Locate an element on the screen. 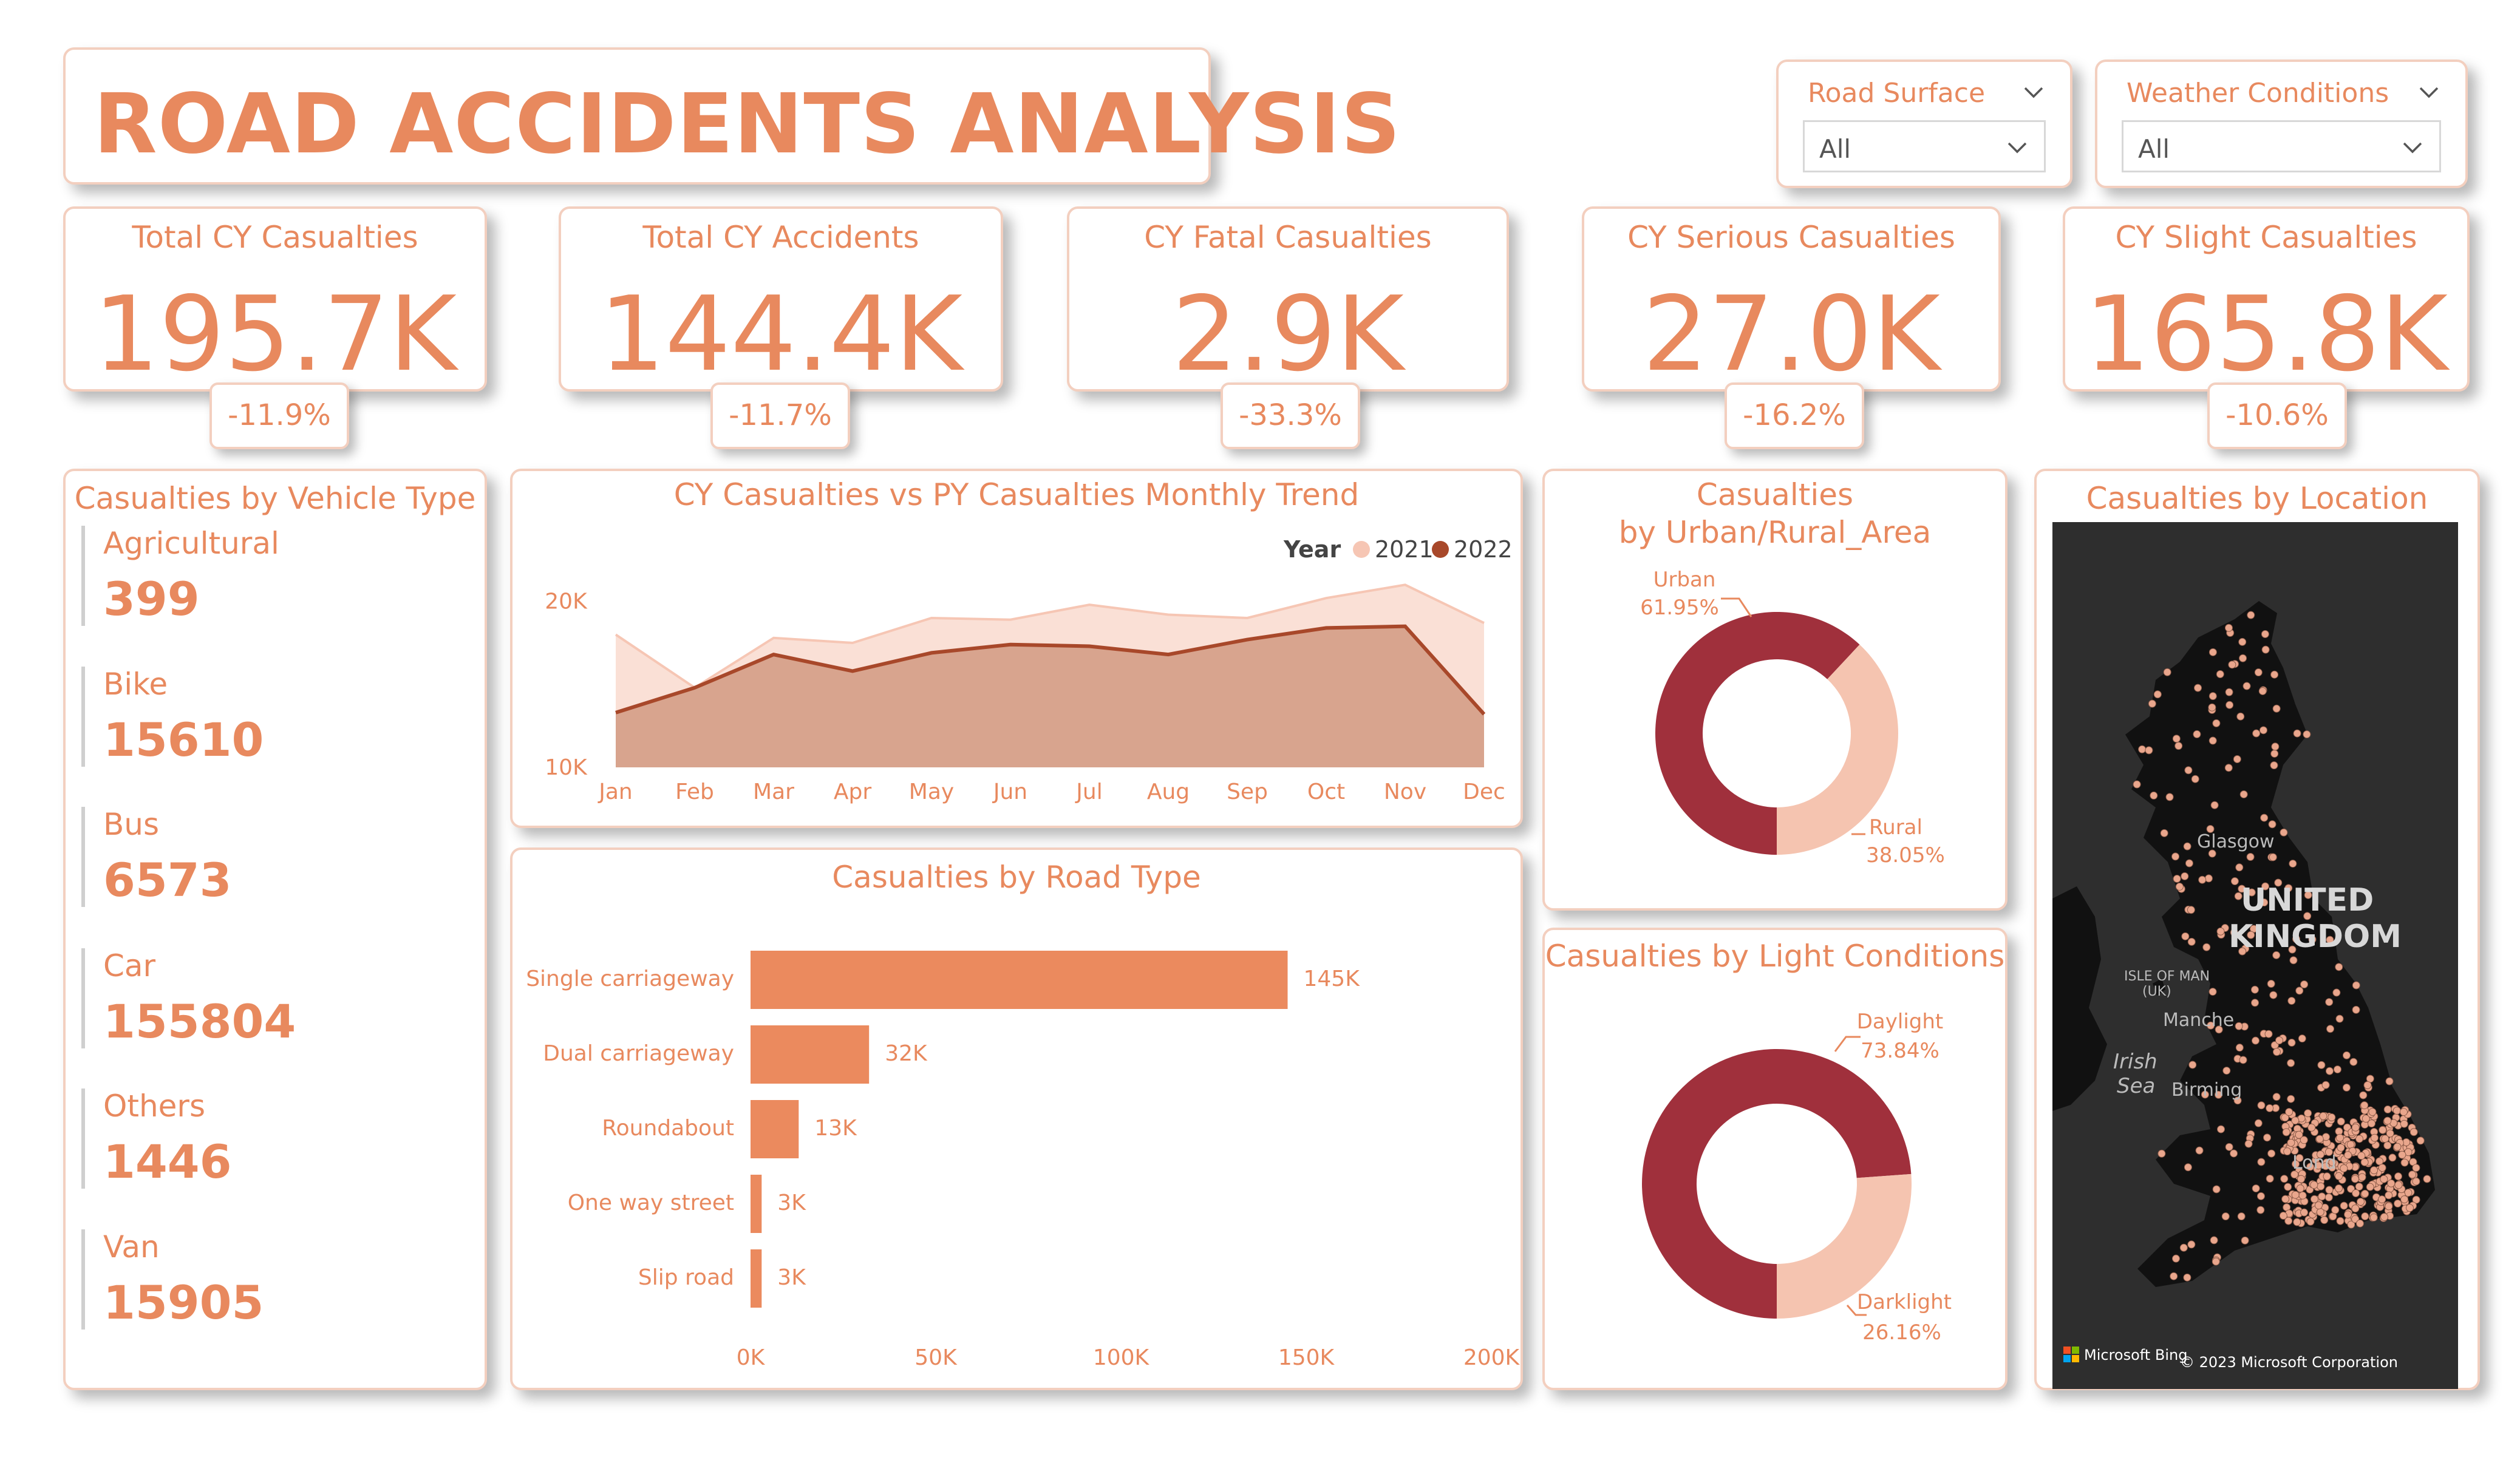 This screenshot has width=2520, height=1457. vehicle-type-count: 15610 is located at coordinates (183, 740).